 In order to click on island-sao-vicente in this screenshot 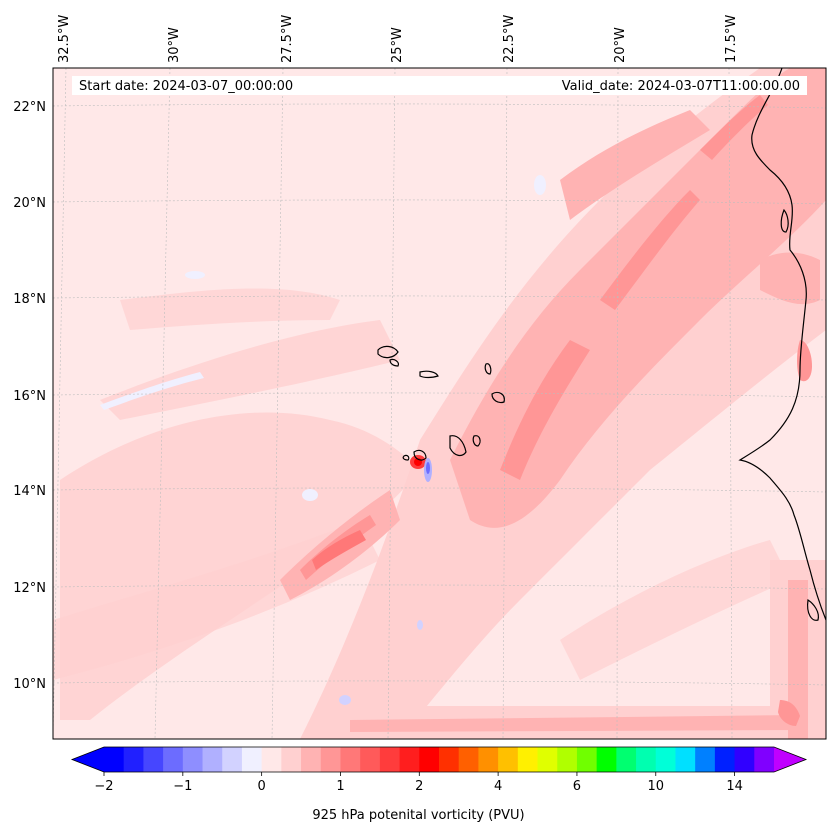, I will do `click(394, 362)`.